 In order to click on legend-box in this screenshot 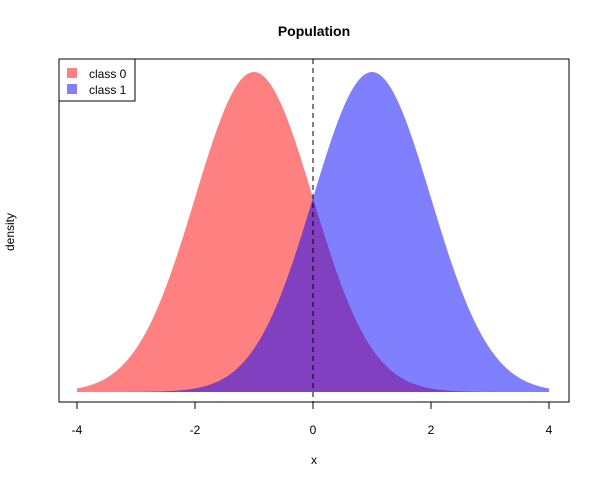, I will do `click(97, 80)`.